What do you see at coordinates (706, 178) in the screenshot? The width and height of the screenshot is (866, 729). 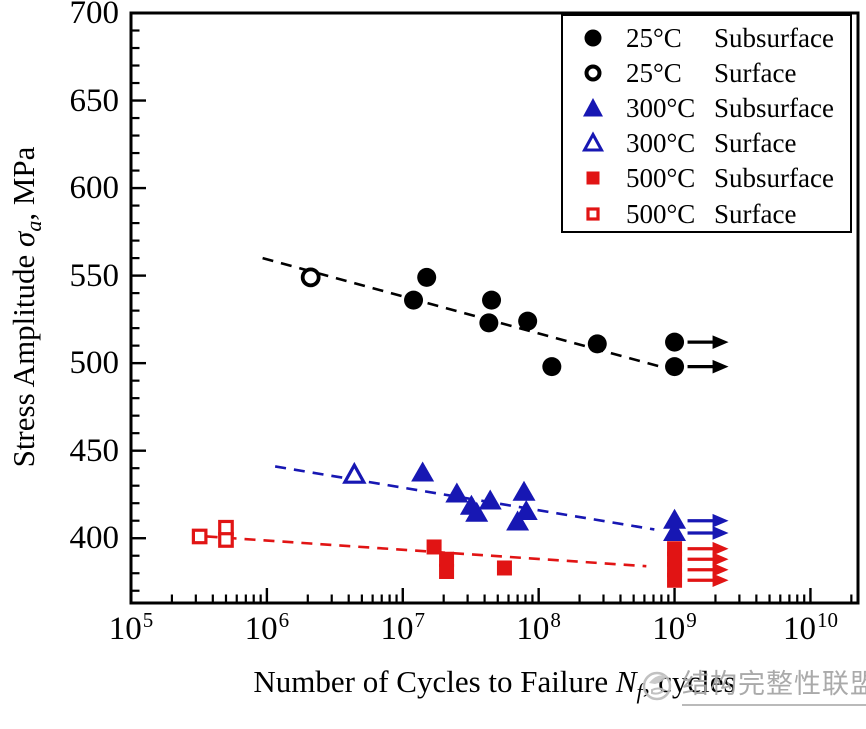 I see `legend-row-500c-subsurface: 500°C Subsurface` at bounding box center [706, 178].